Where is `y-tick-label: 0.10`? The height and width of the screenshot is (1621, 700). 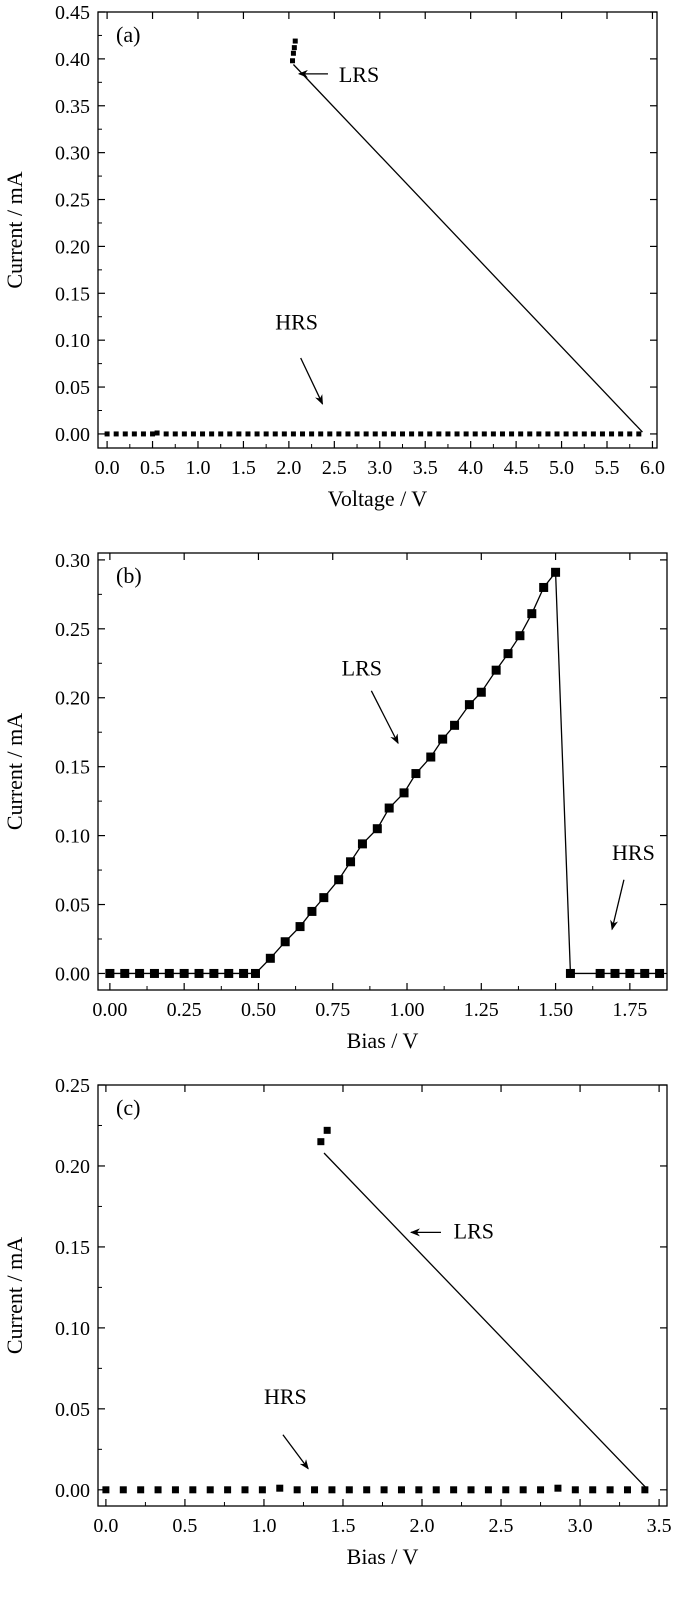 y-tick-label: 0.10 is located at coordinates (72, 341).